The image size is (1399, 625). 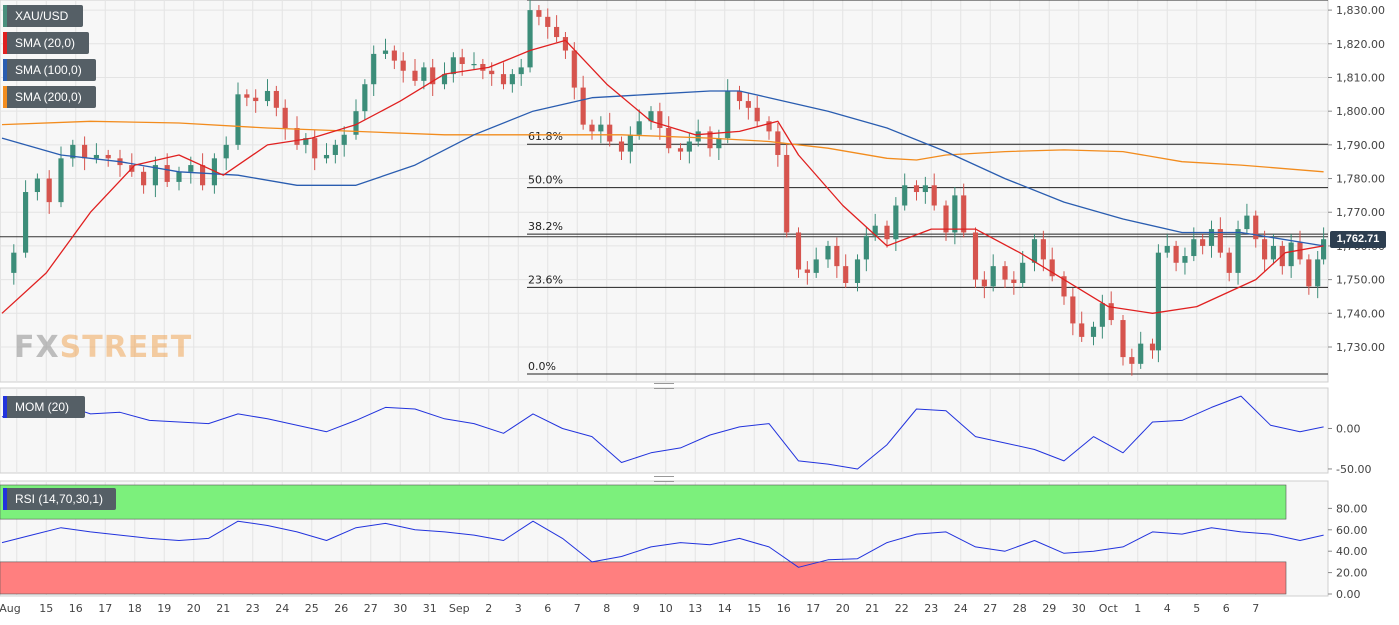 I want to click on legend-sma100: SMA (100,0), so click(x=49, y=70).